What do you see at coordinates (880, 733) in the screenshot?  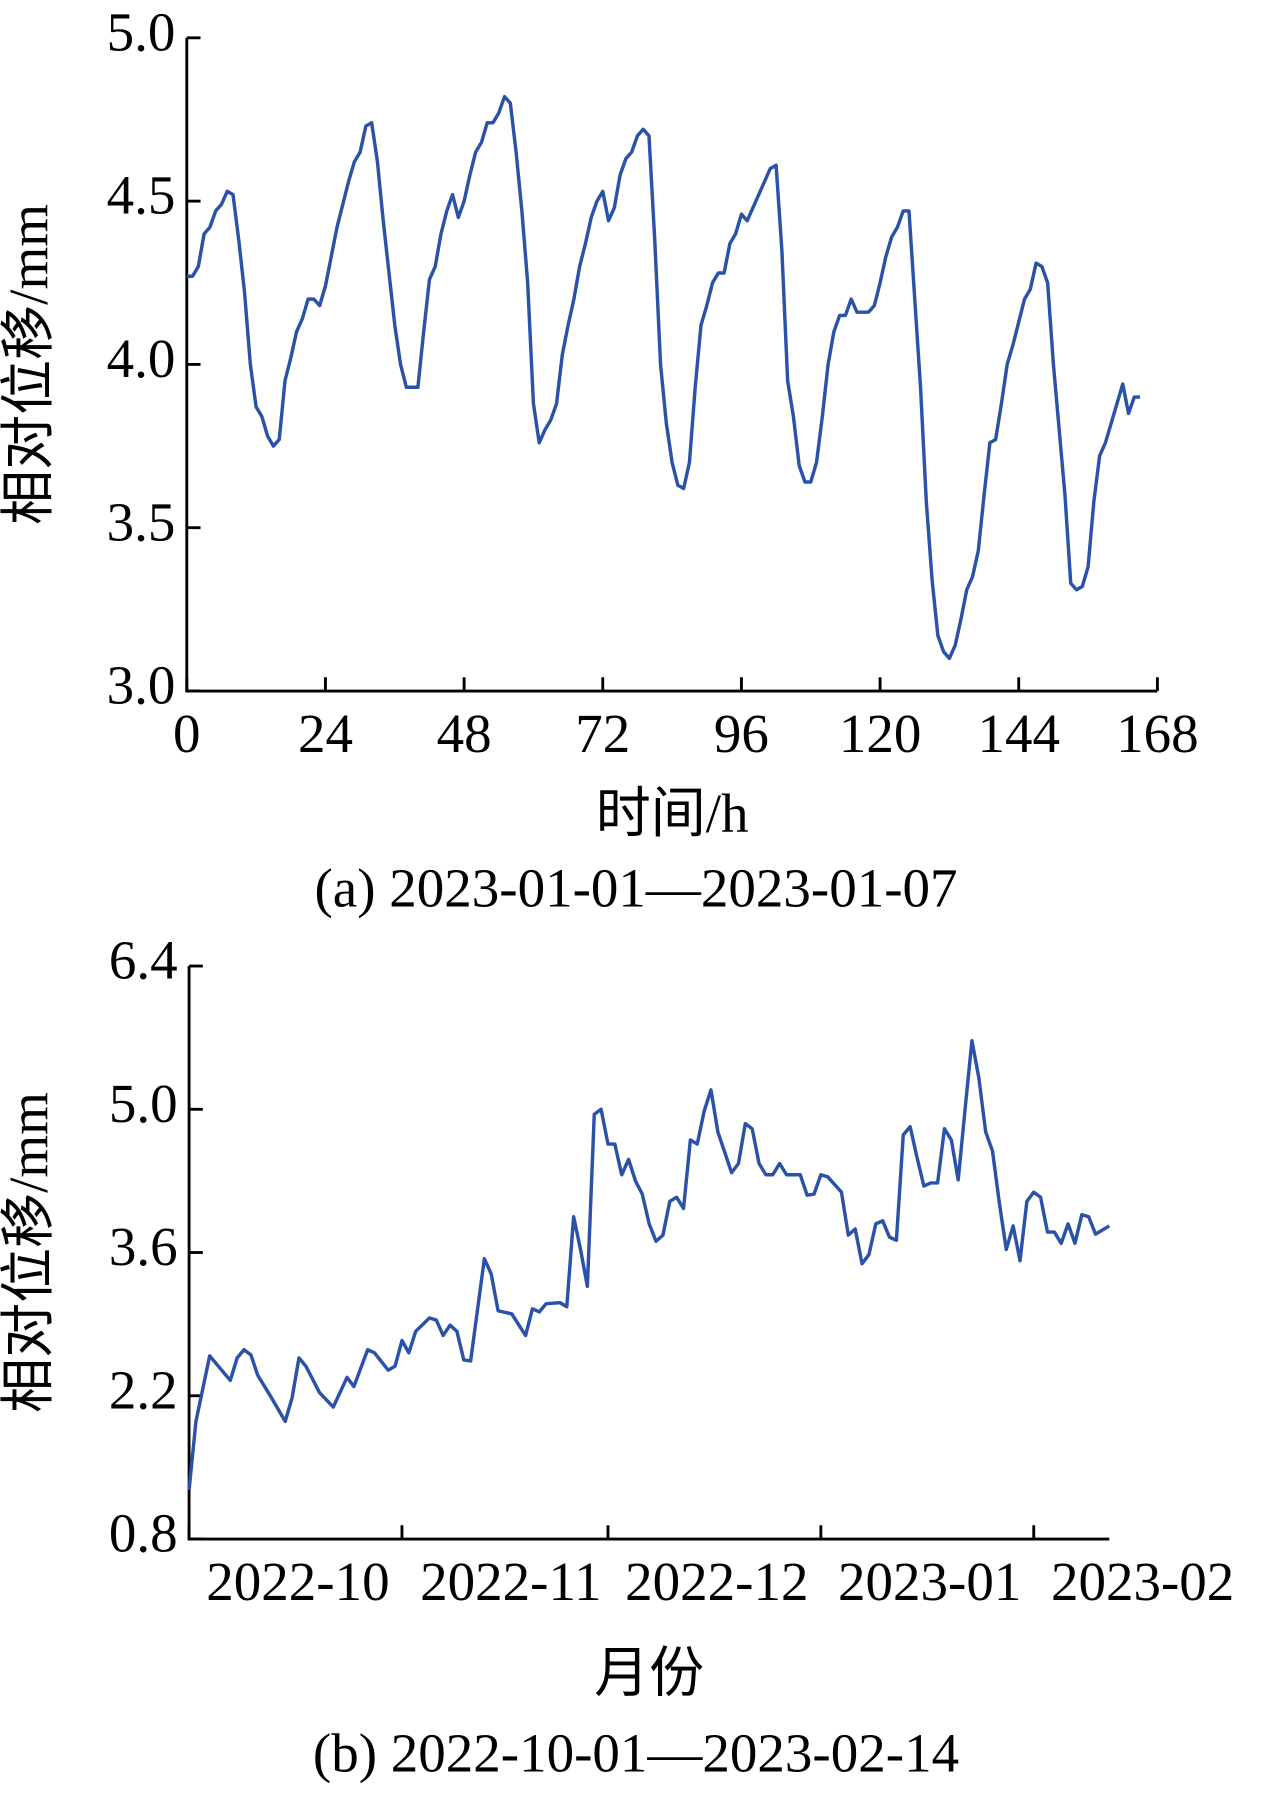 I see `x-tick-label: 120` at bounding box center [880, 733].